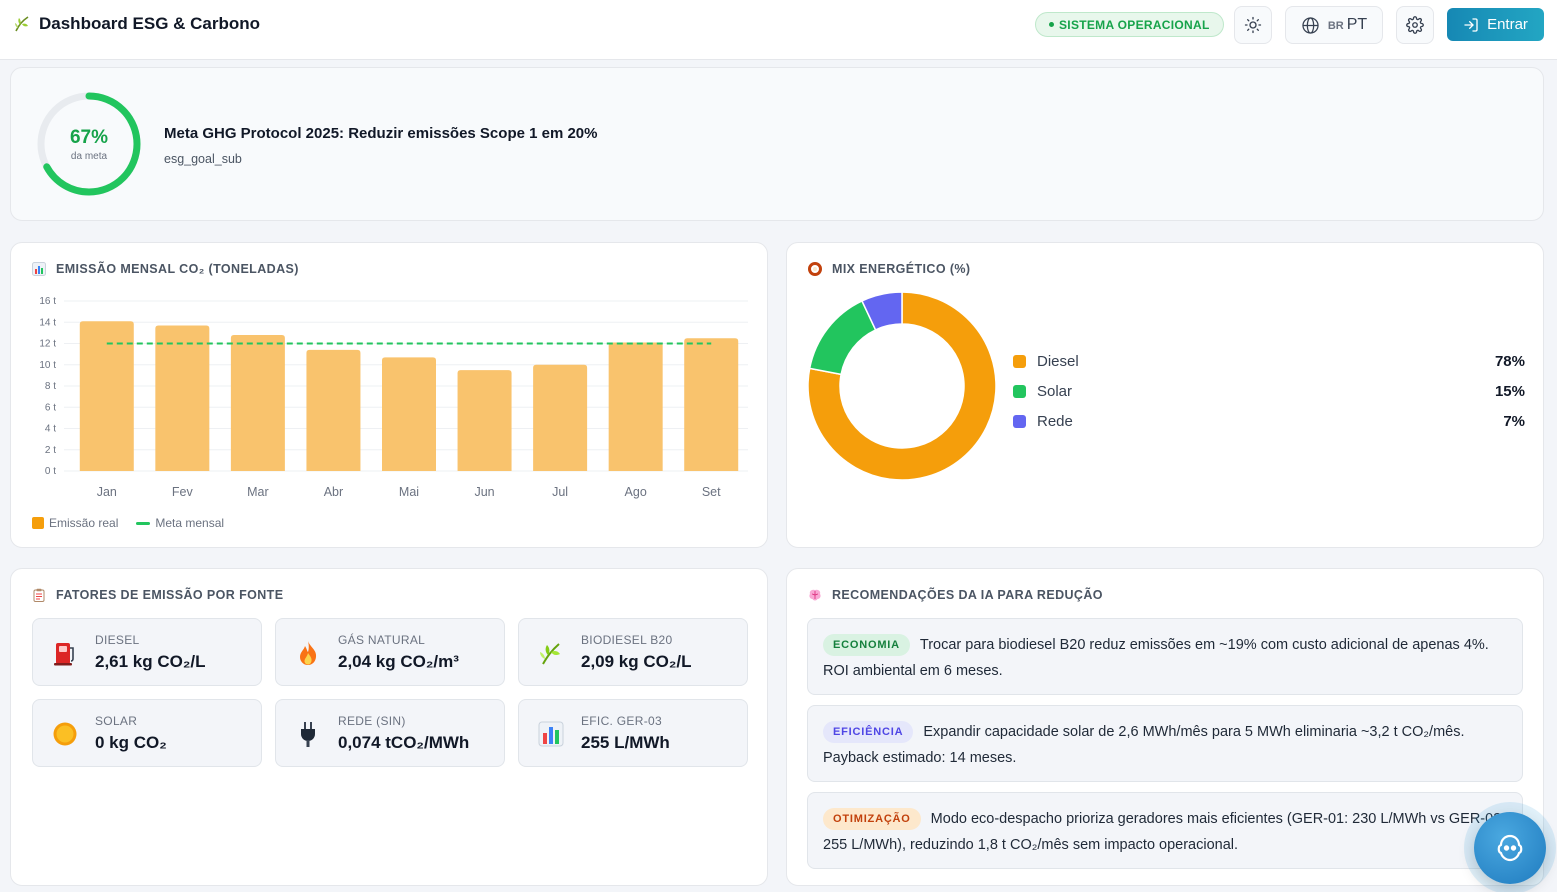  I want to click on mix-row: Solar 15%, so click(1269, 391).